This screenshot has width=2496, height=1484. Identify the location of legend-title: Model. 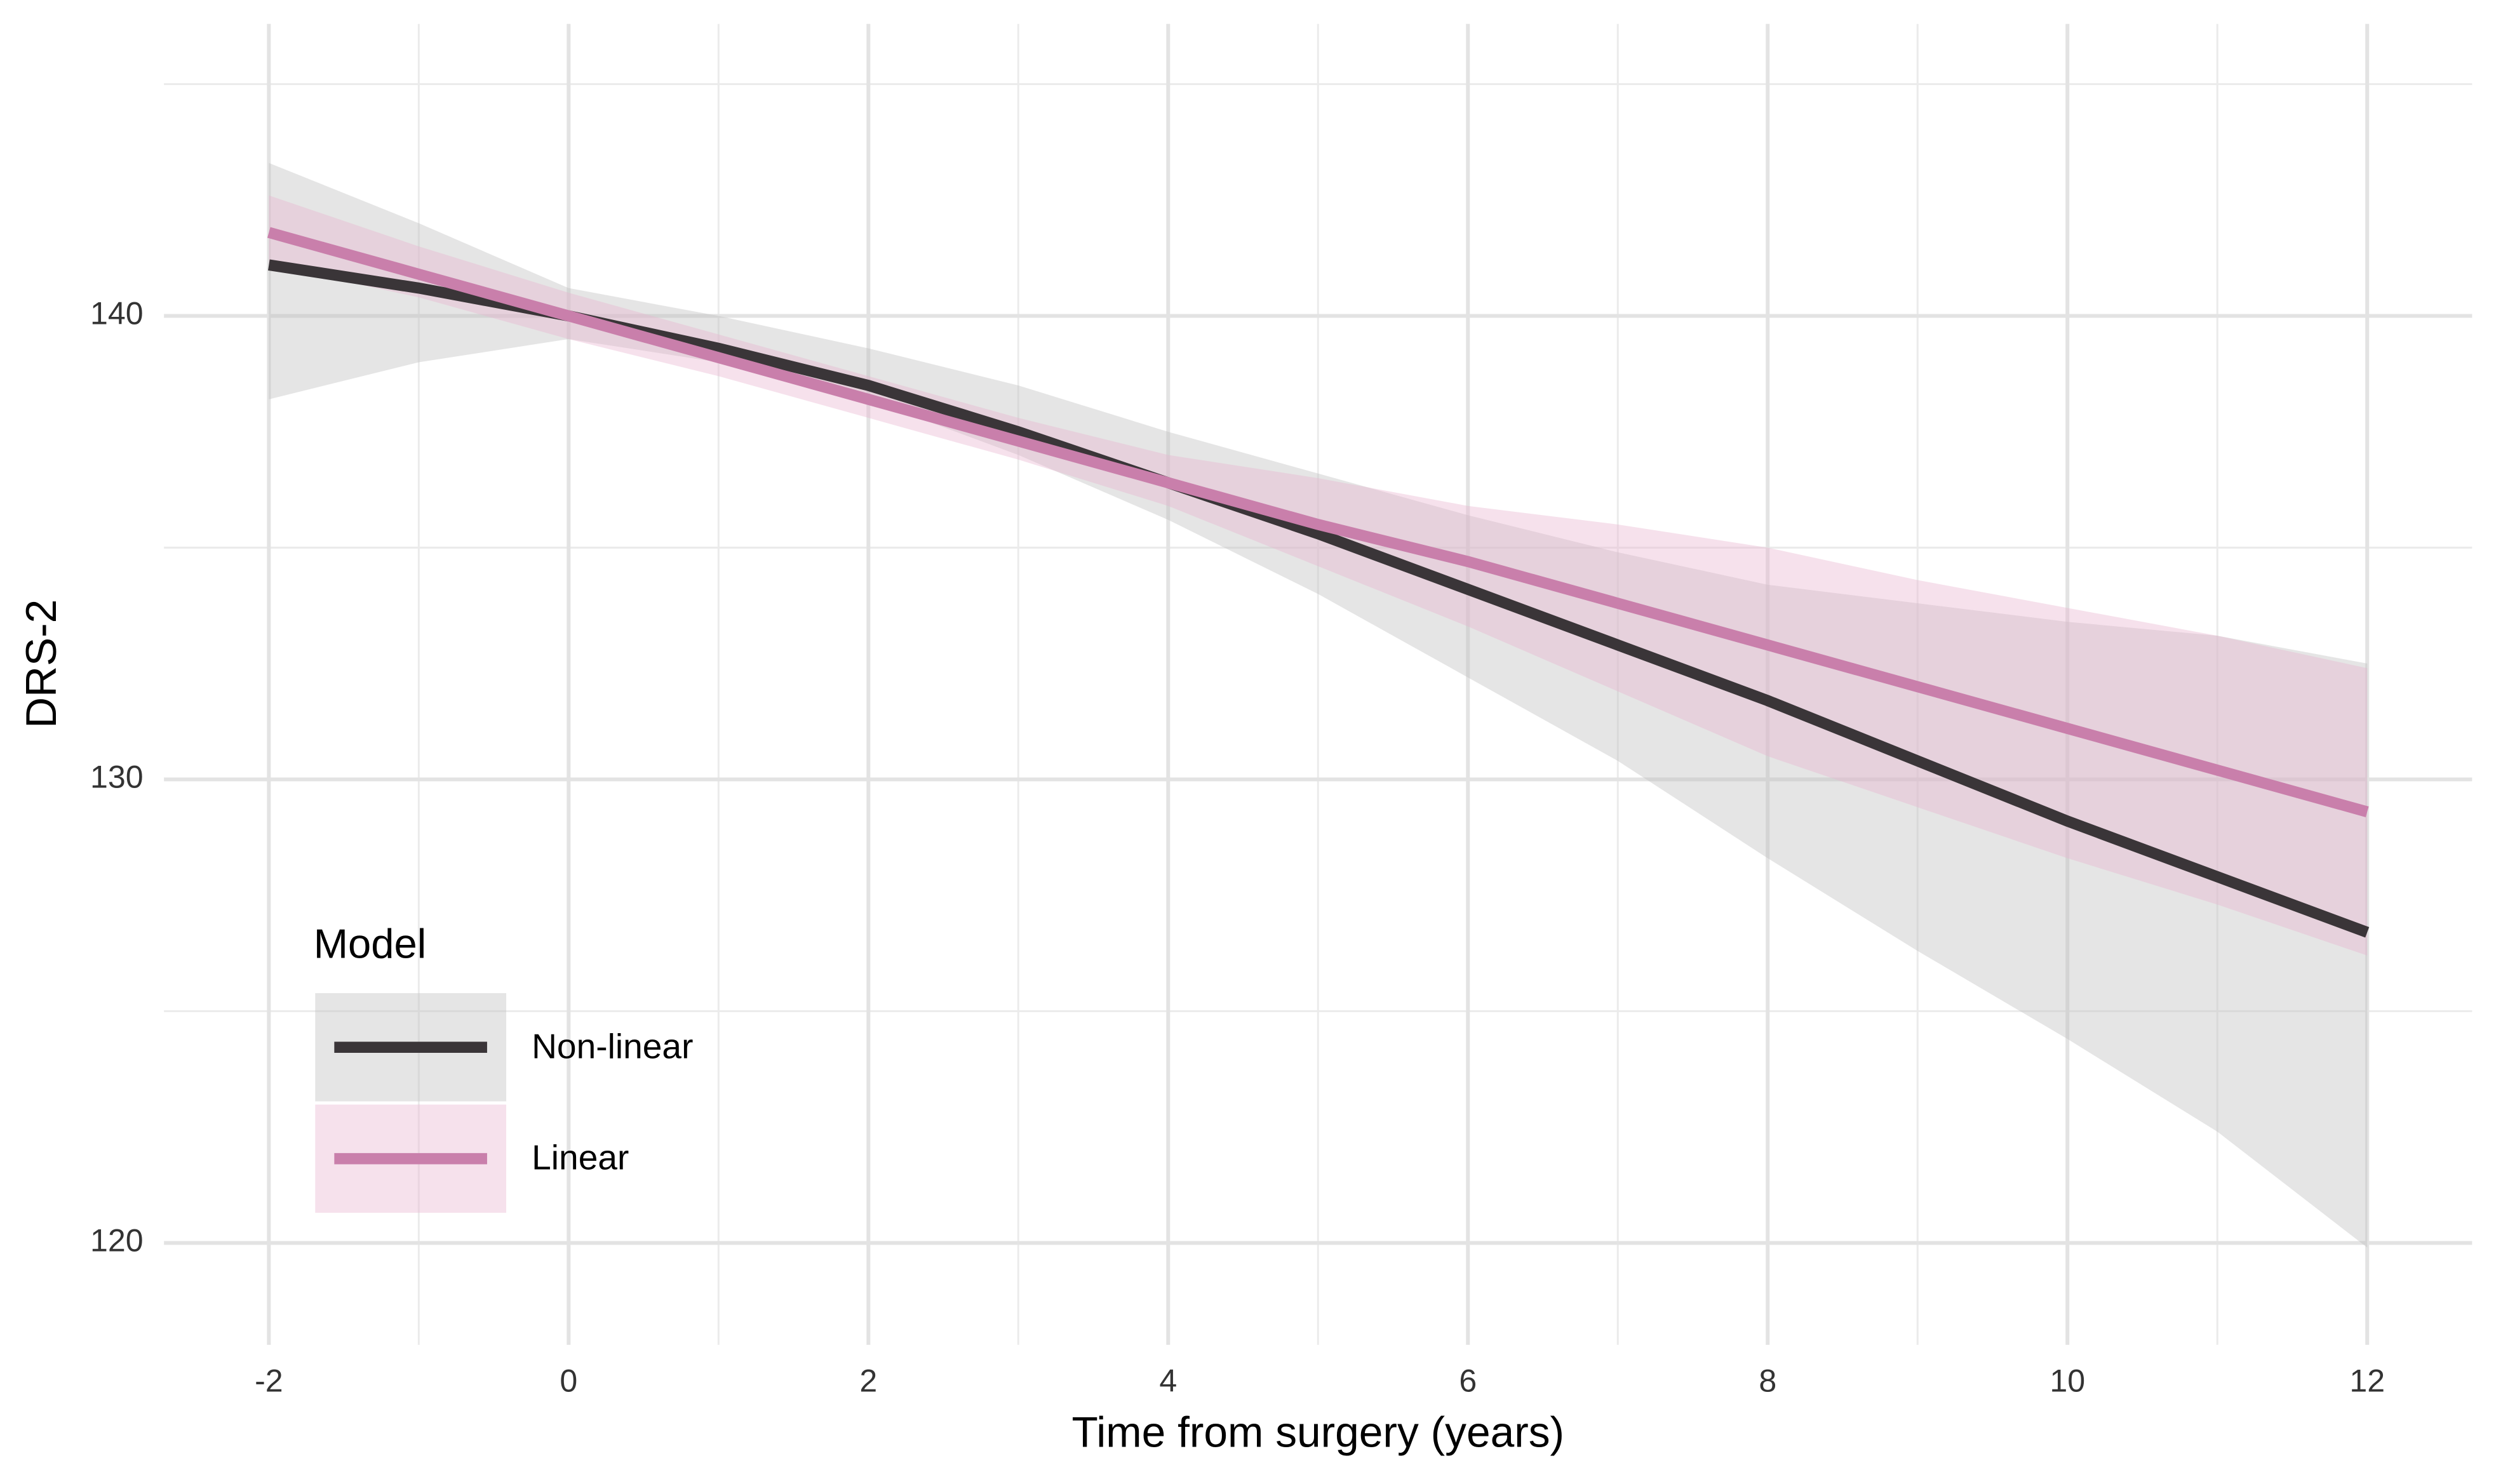
(370, 944).